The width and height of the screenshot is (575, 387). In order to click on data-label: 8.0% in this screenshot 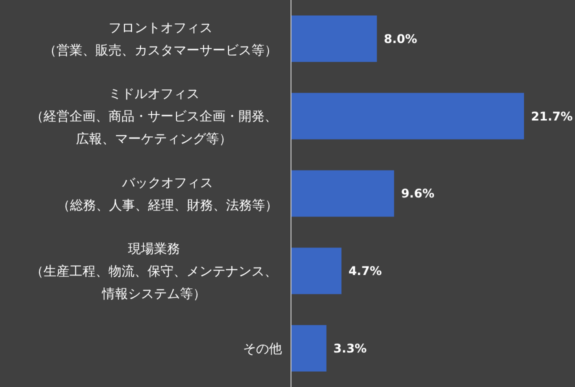, I will do `click(401, 39)`.